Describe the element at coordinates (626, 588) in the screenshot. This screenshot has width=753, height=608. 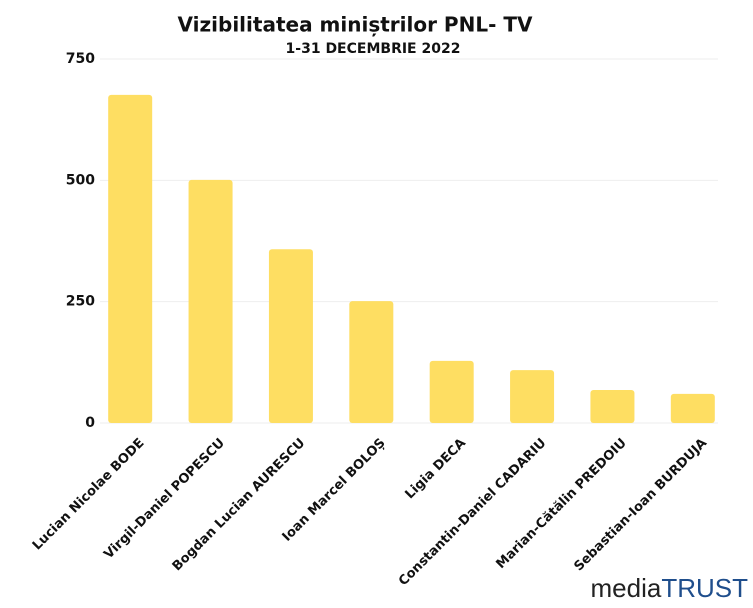
I see `logo-text: media` at that location.